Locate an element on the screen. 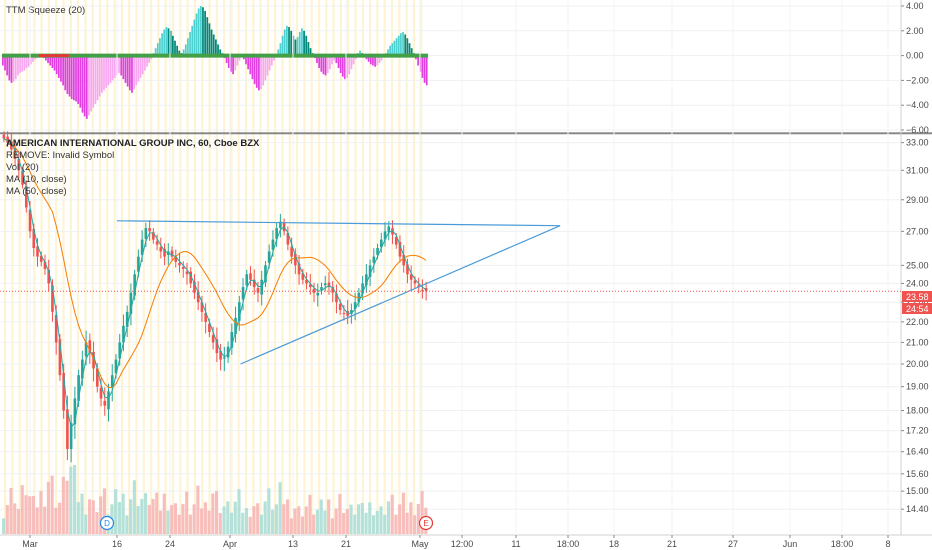  event-badge-d is located at coordinates (107, 523).